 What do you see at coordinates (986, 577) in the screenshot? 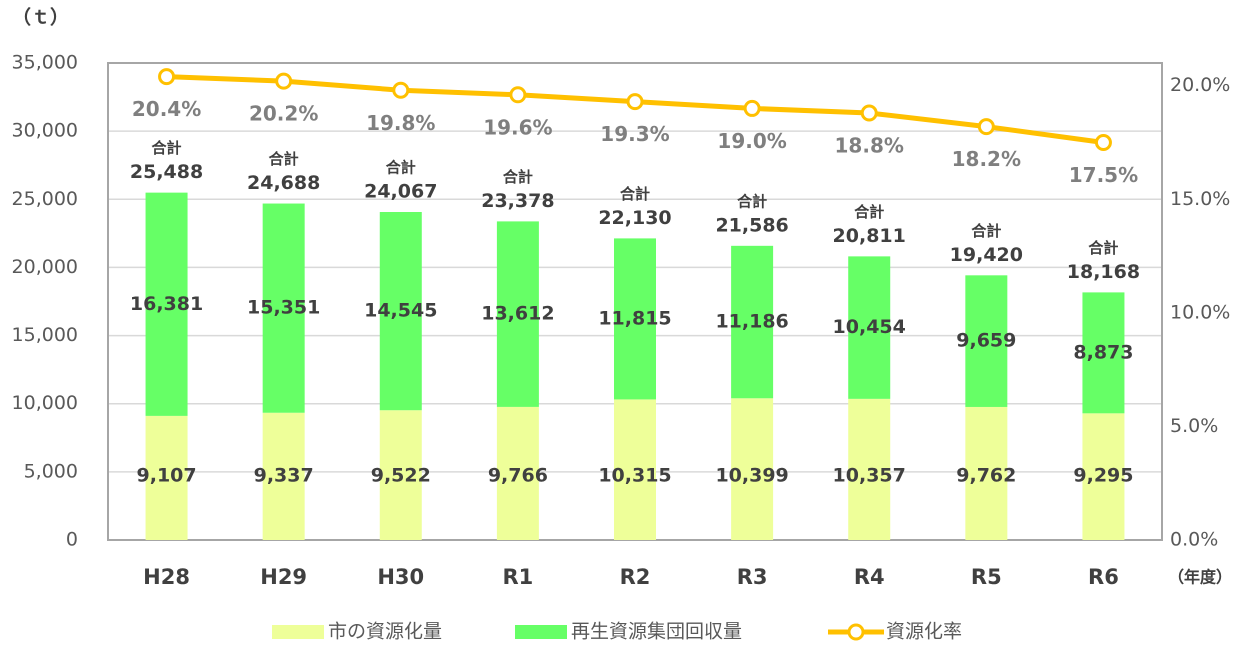
I see `x-tick-label: R5` at bounding box center [986, 577].